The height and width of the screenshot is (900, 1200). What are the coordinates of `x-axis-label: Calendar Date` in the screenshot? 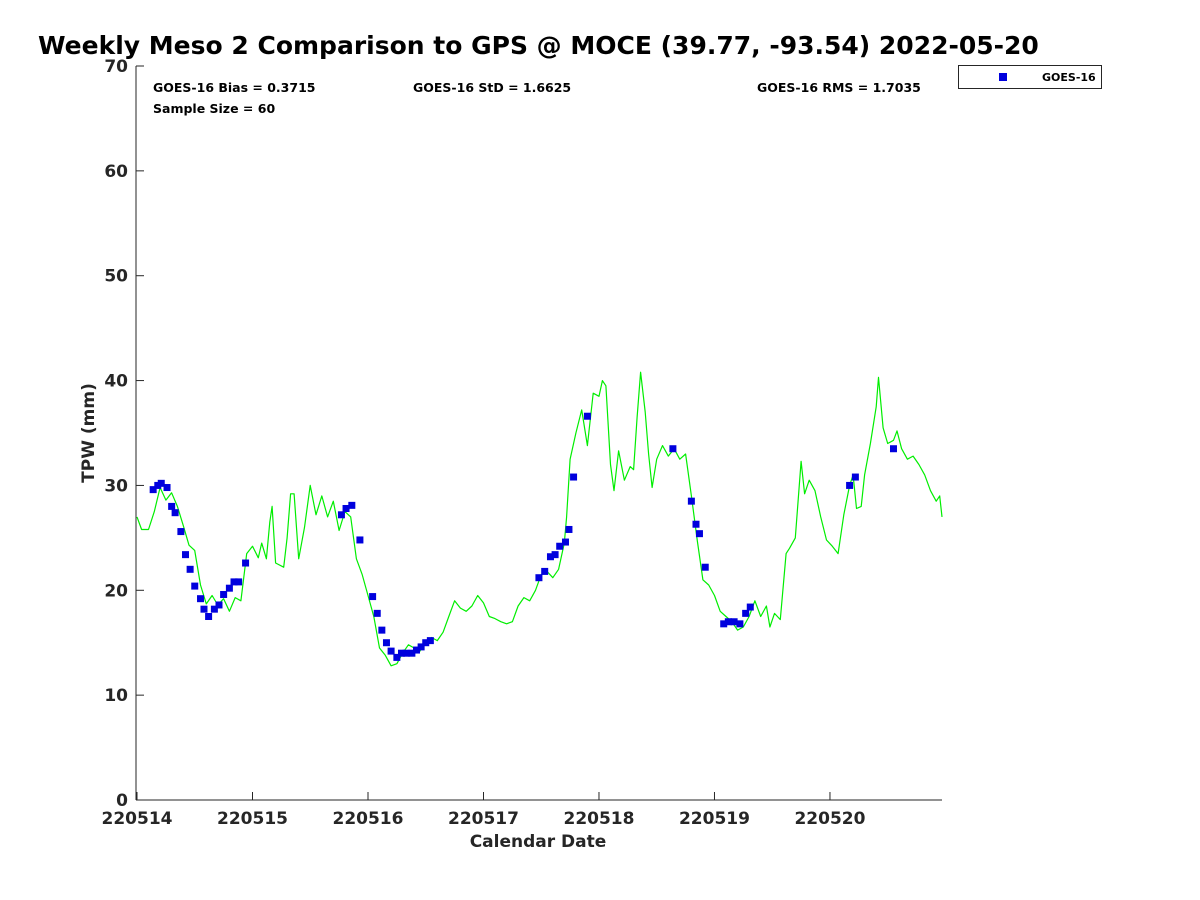 It's located at (538, 842).